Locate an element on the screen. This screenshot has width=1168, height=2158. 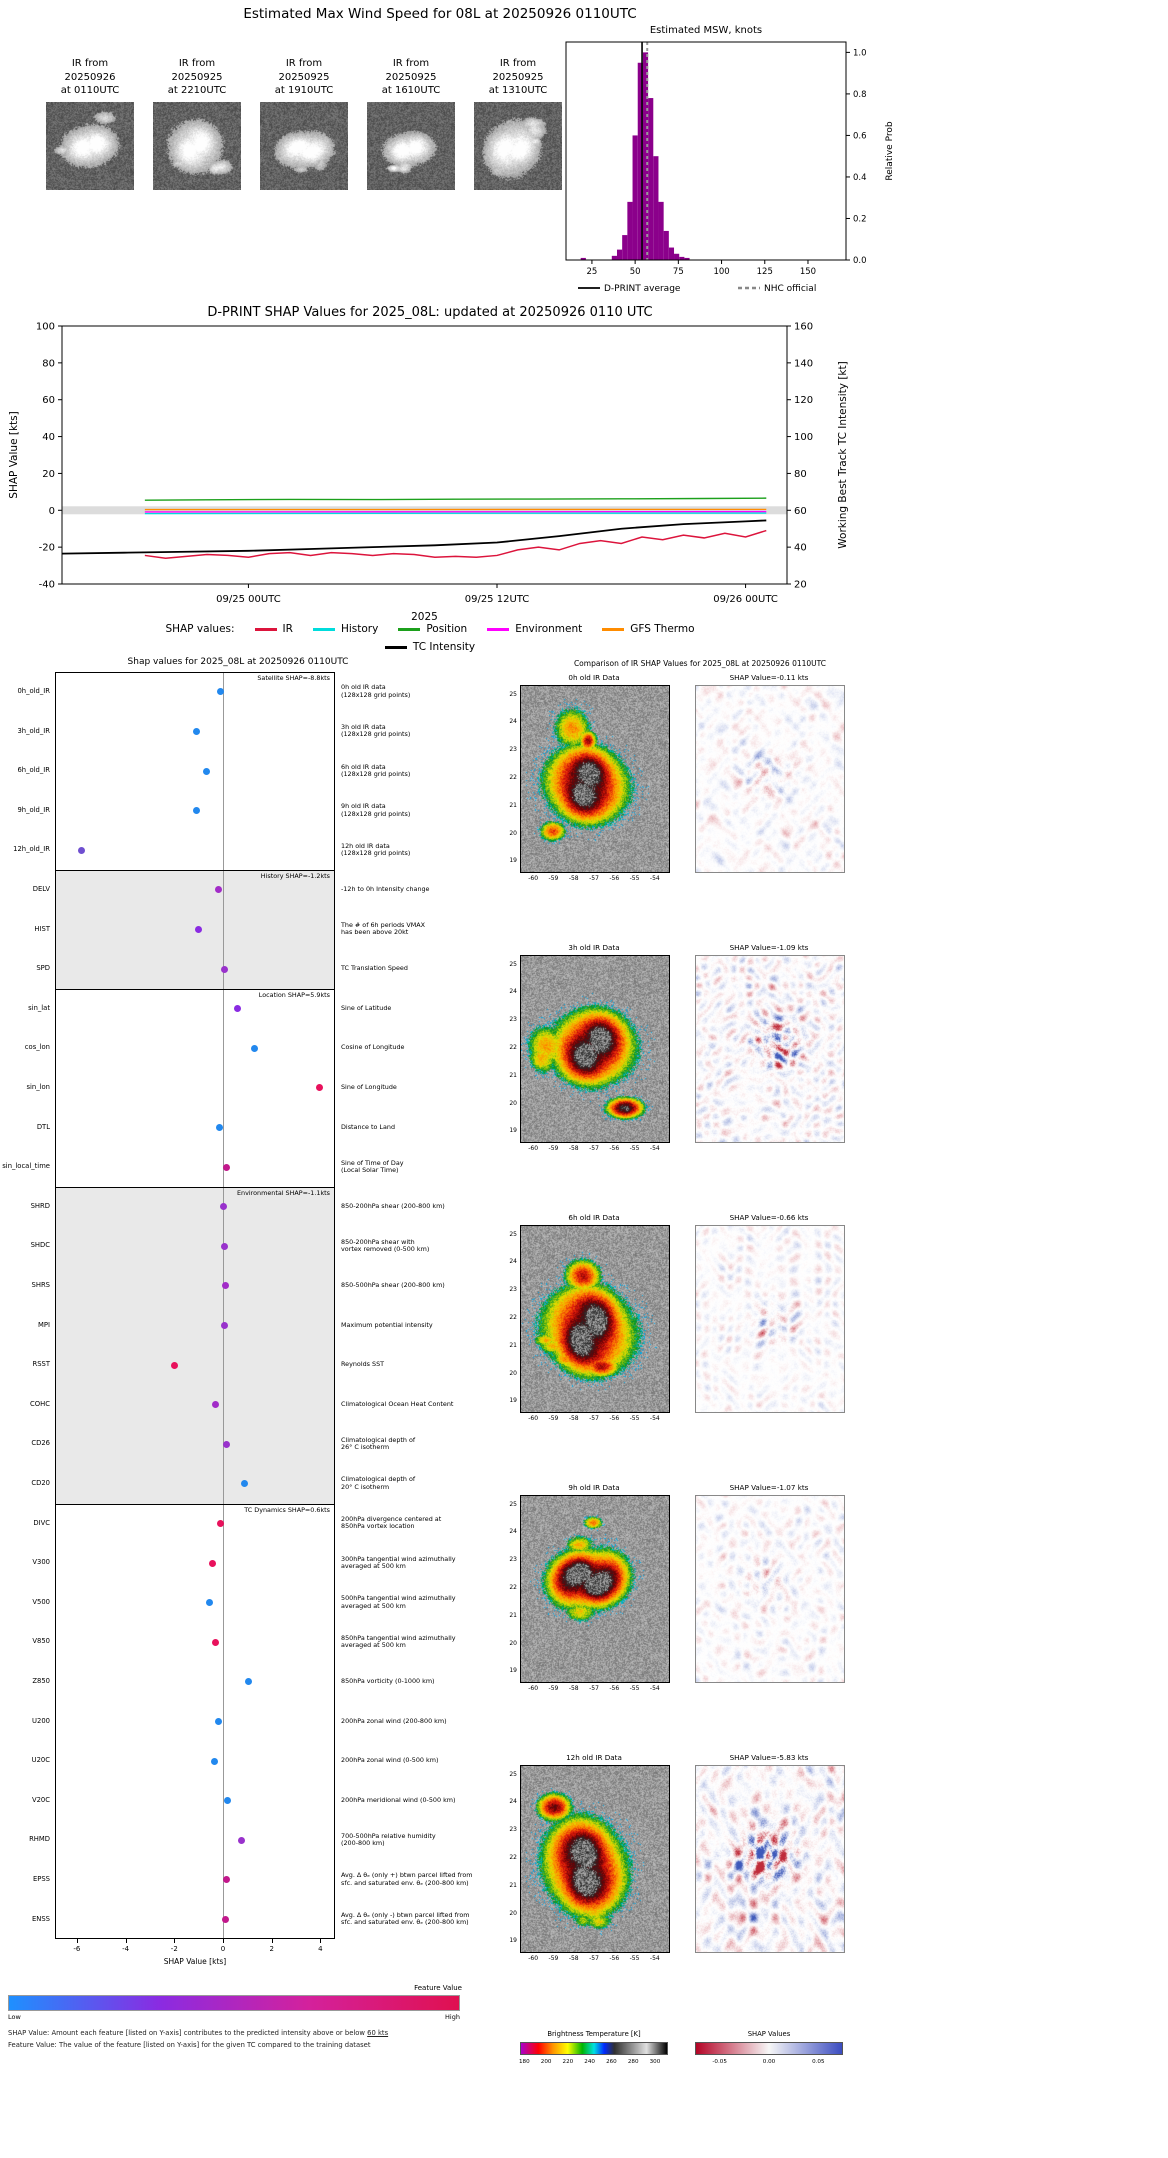
ir-thumbnail-label-1: IR from 20250925 at 2210UTC is located at coordinates (197, 77).